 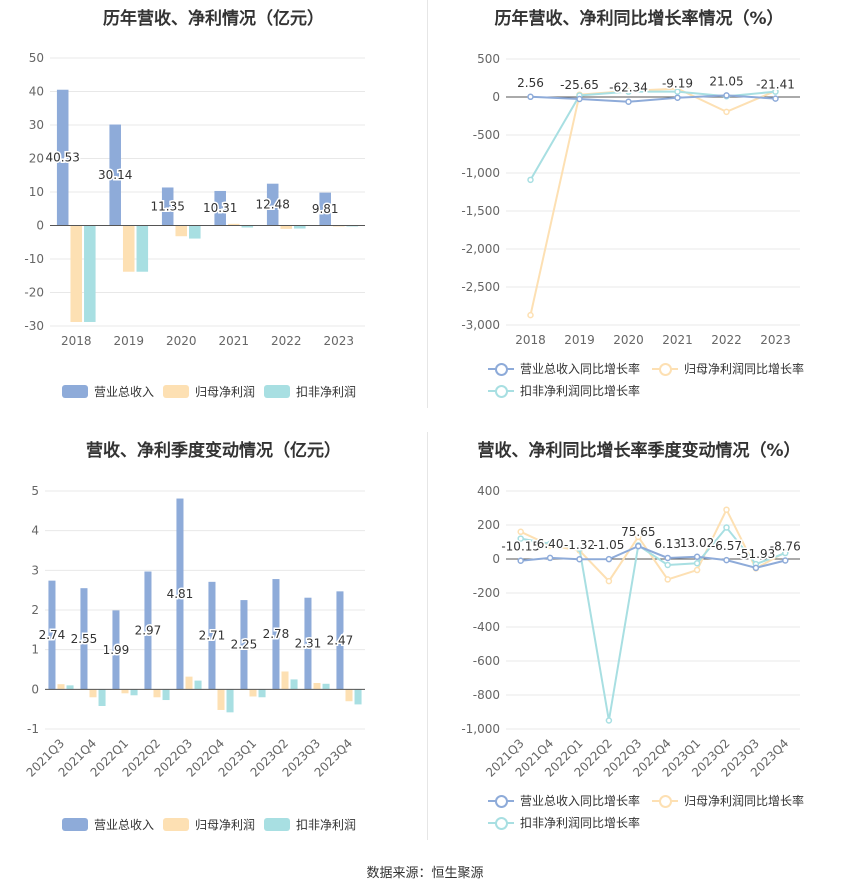 I want to click on y-tick-label: 200, so click(x=488, y=525).